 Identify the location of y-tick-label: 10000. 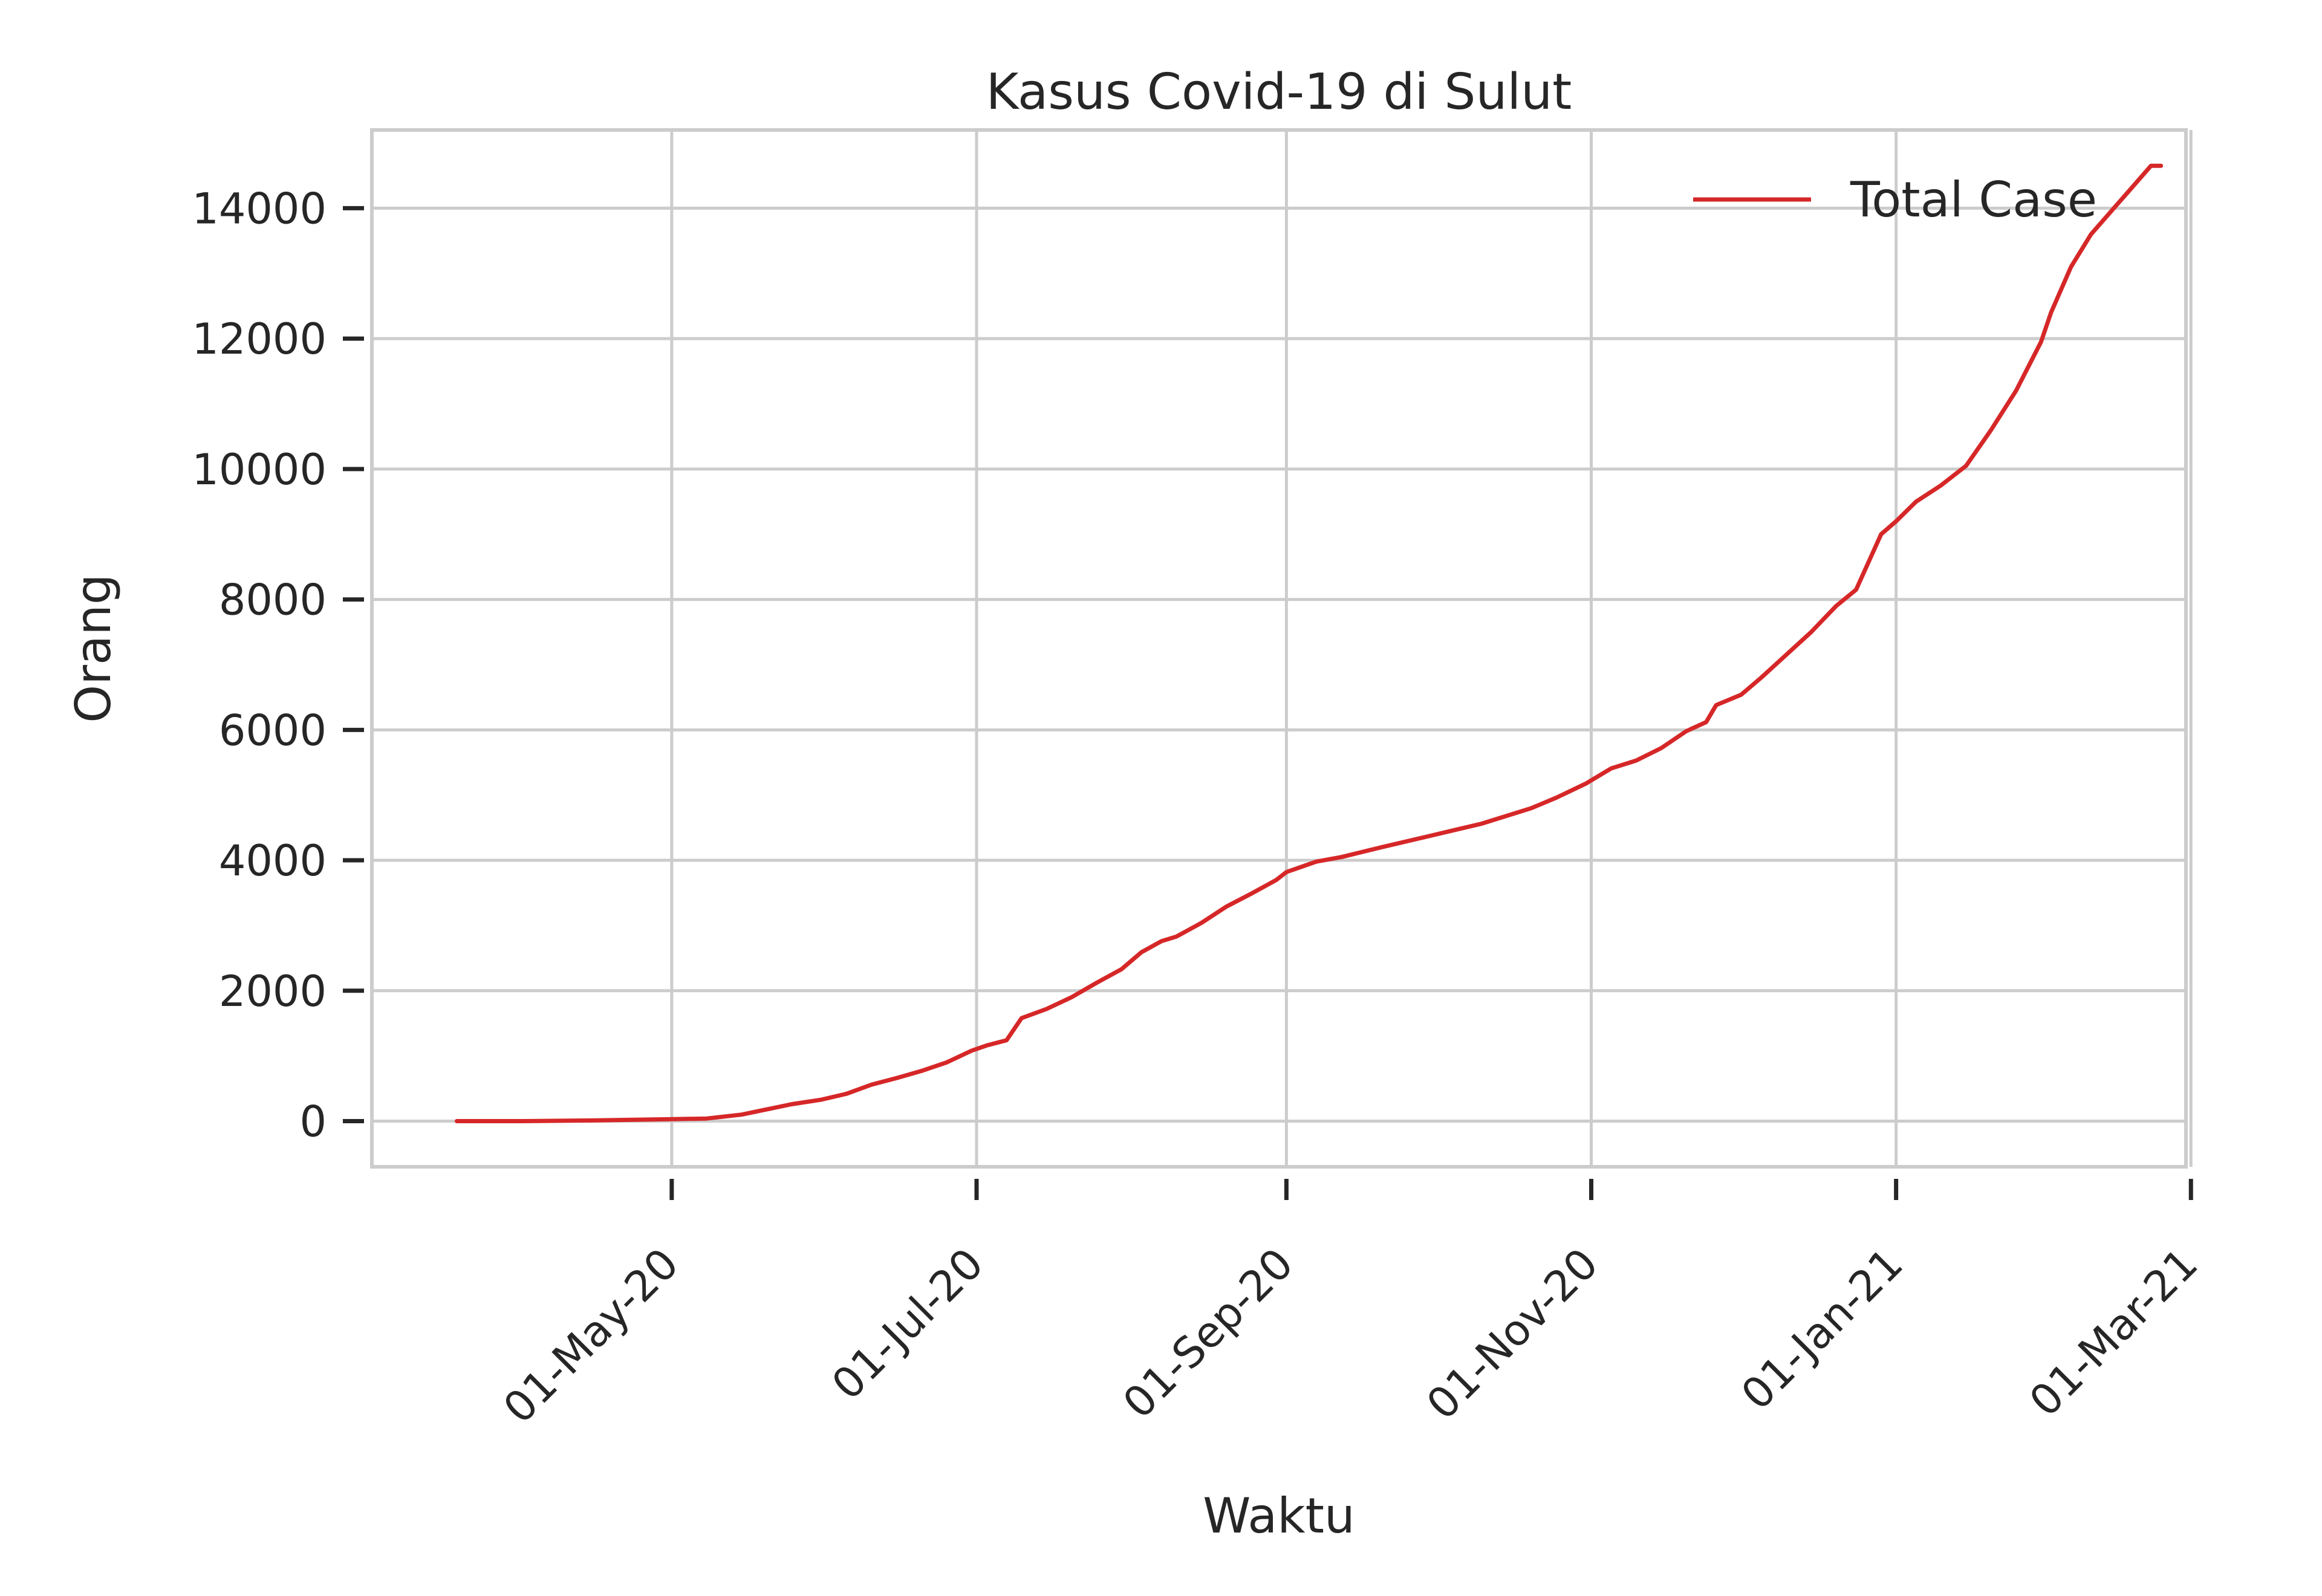
(259, 470).